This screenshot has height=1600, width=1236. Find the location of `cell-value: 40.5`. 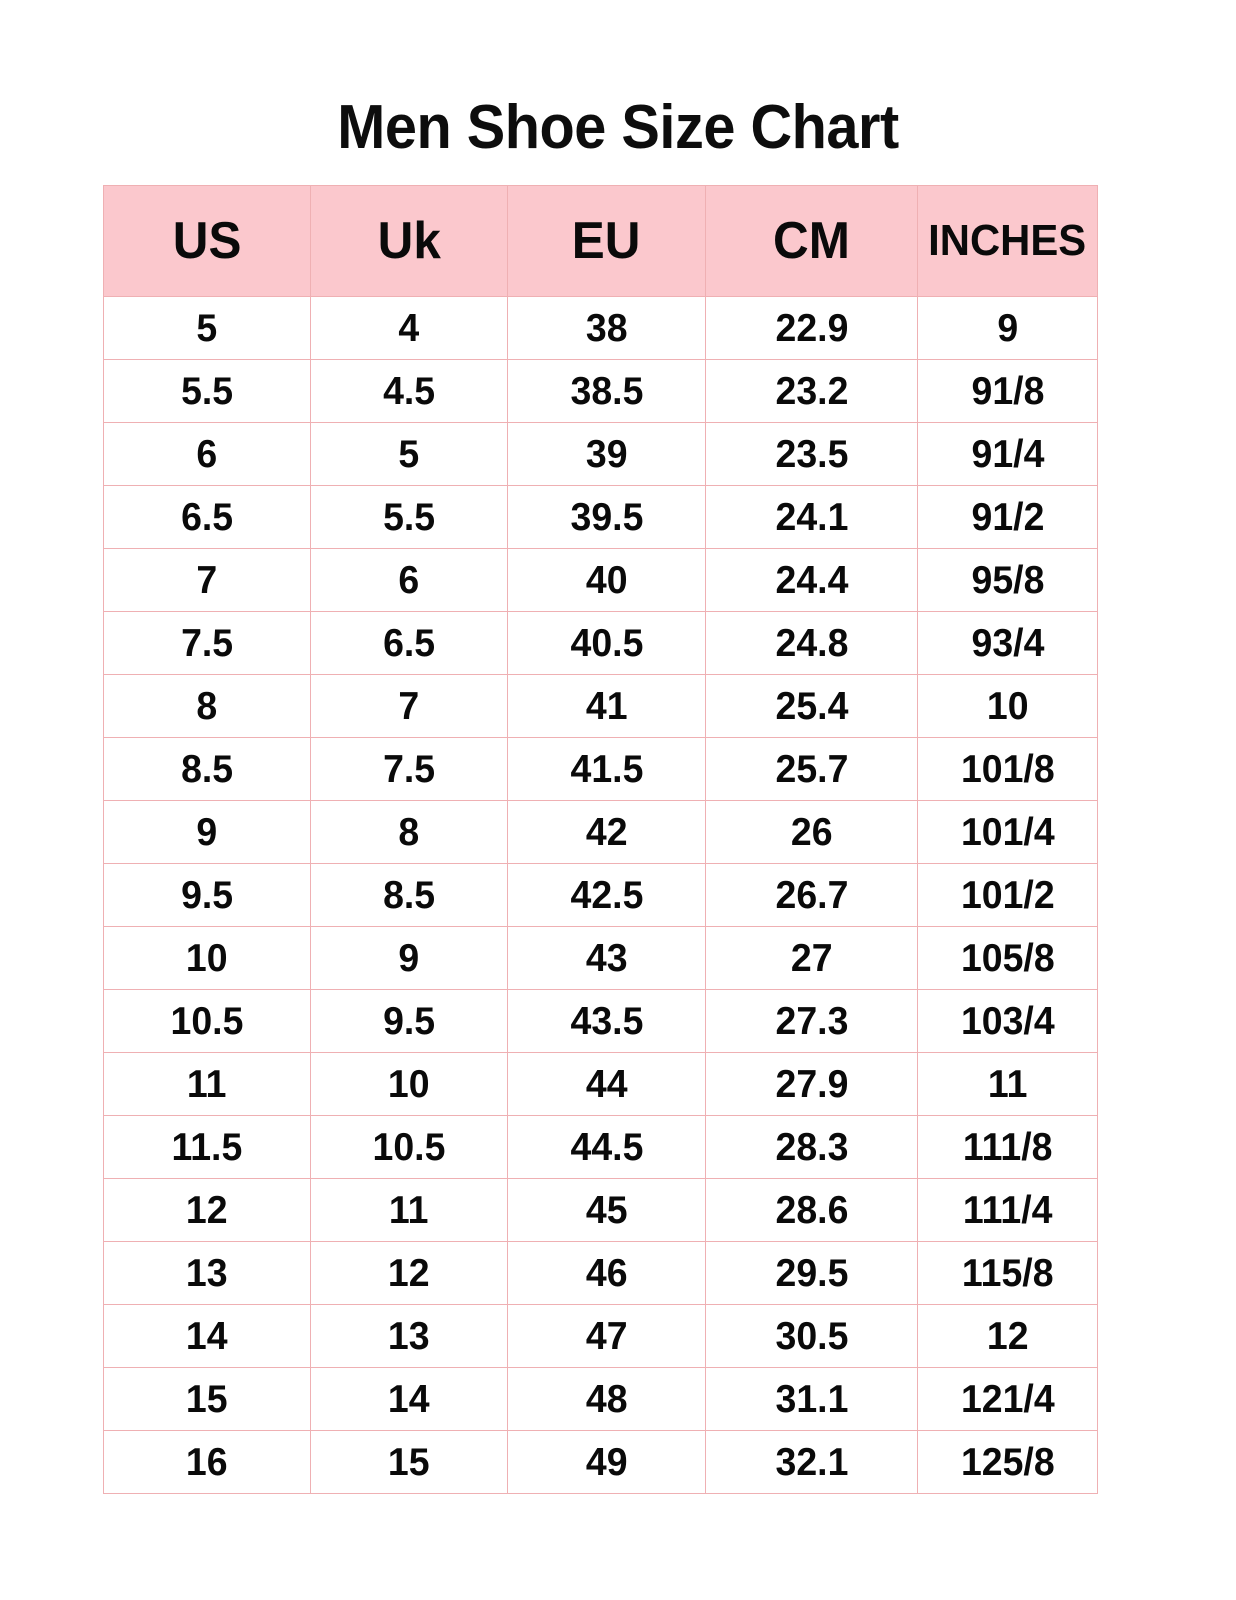

cell-value: 40.5 is located at coordinates (606, 643).